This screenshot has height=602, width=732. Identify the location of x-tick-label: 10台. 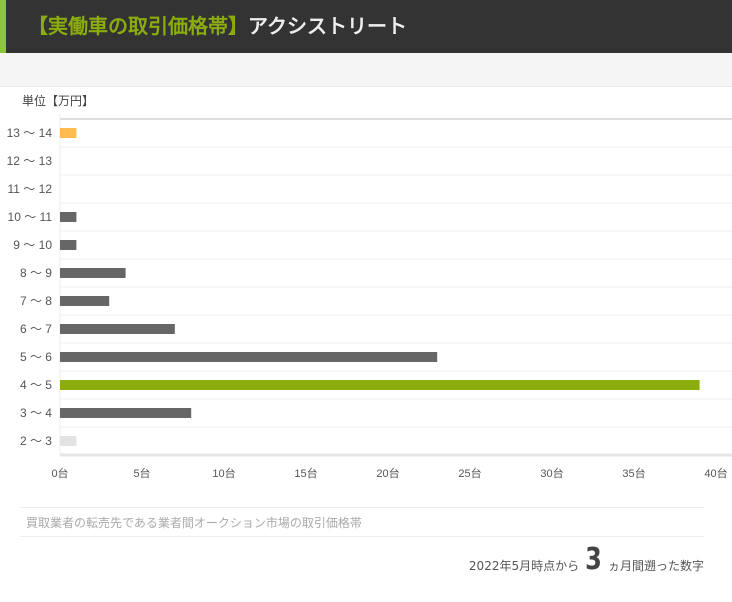
(223, 473).